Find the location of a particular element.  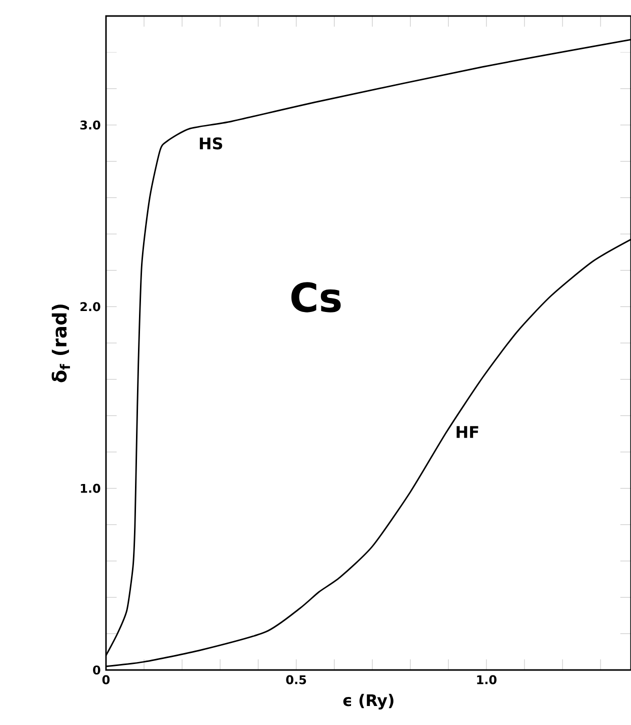

x-axis-title: ϵ (Ry) is located at coordinates (368, 702).